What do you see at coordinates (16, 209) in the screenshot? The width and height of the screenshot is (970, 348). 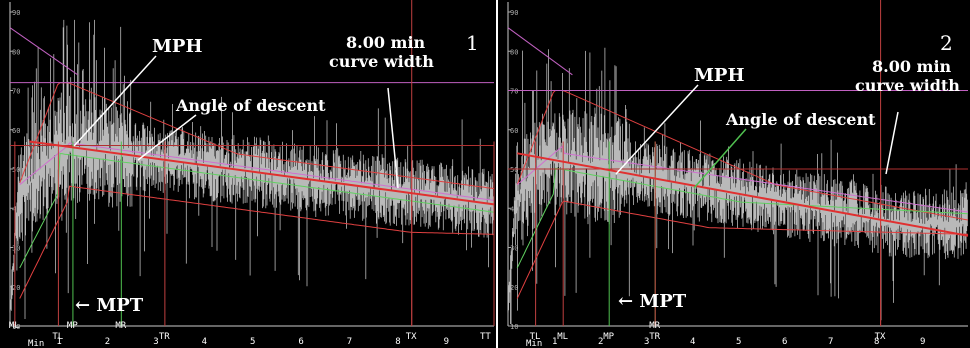 I see `y-tick-label: 40` at bounding box center [16, 209].